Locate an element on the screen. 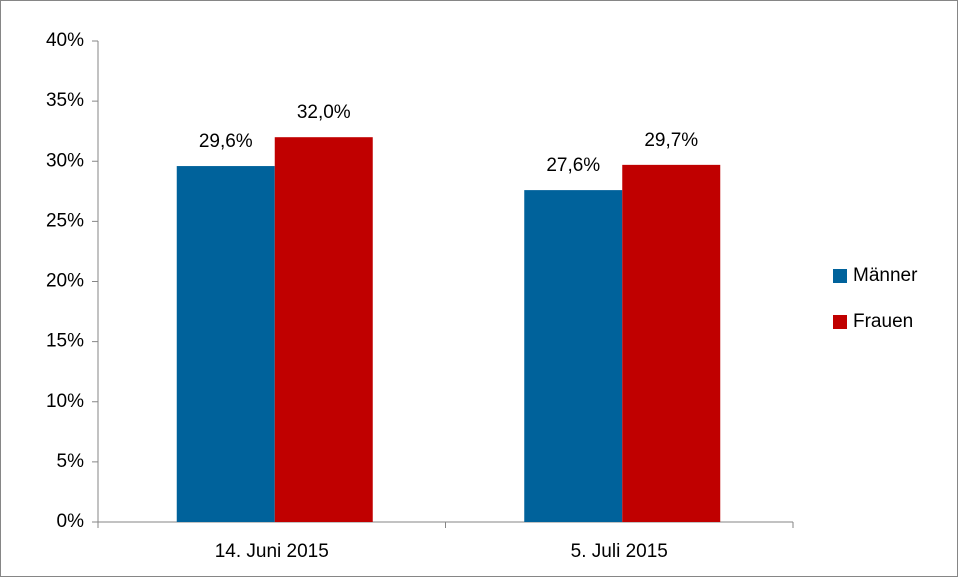  y-tick-label: 35% is located at coordinates (65, 100).